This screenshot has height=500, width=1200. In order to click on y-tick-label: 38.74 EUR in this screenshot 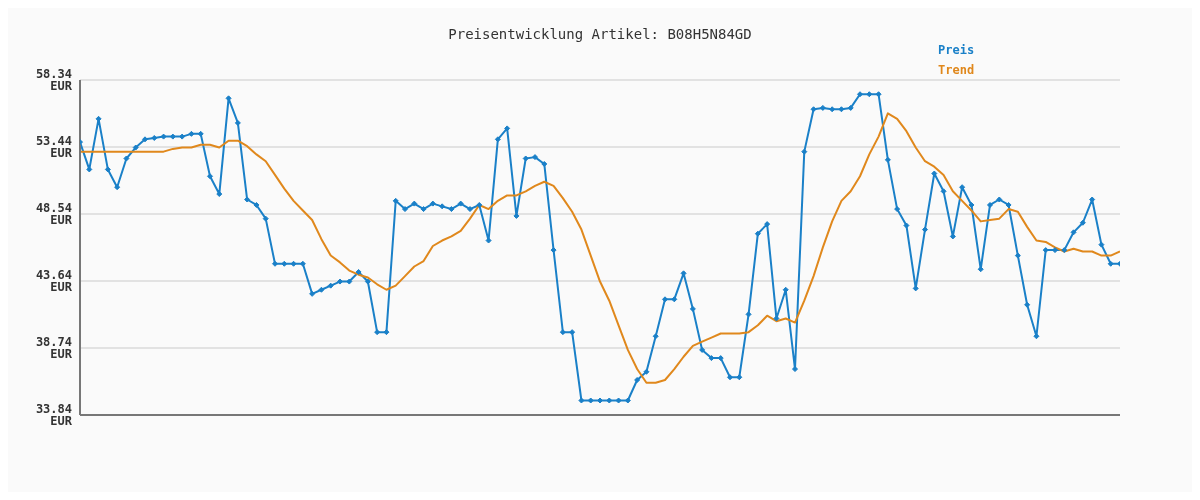, I will do `click(54, 348)`.